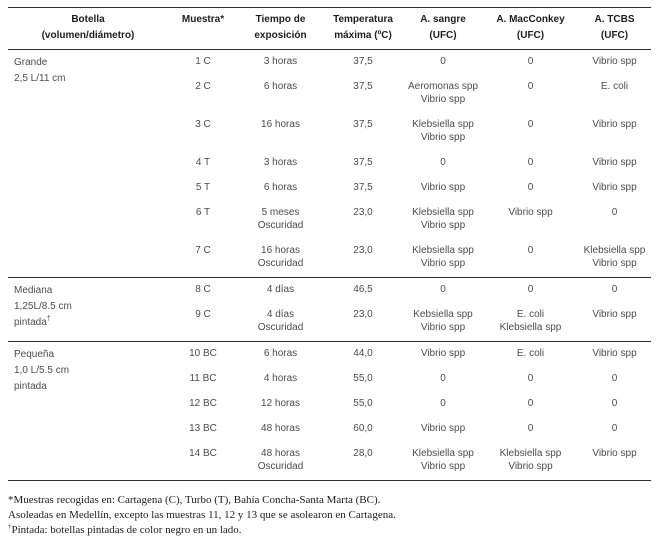  What do you see at coordinates (280, 86) in the screenshot?
I see `cell-line: 6 horas` at bounding box center [280, 86].